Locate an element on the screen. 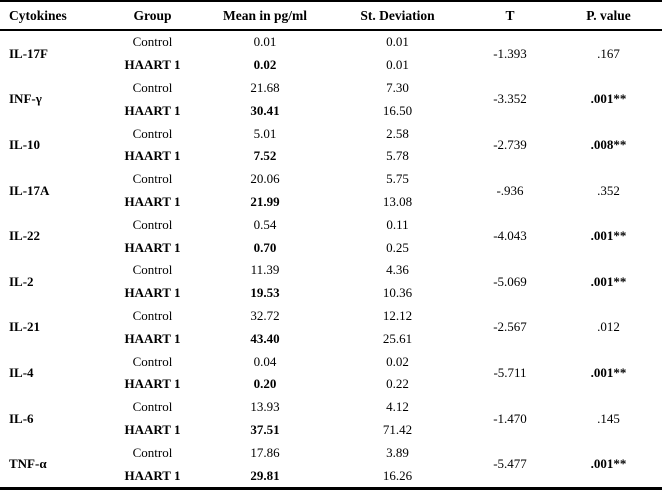 The image size is (662, 490). table-row: IL-21 Control 32.72 12.12 -2.567 .012 is located at coordinates (331, 319).